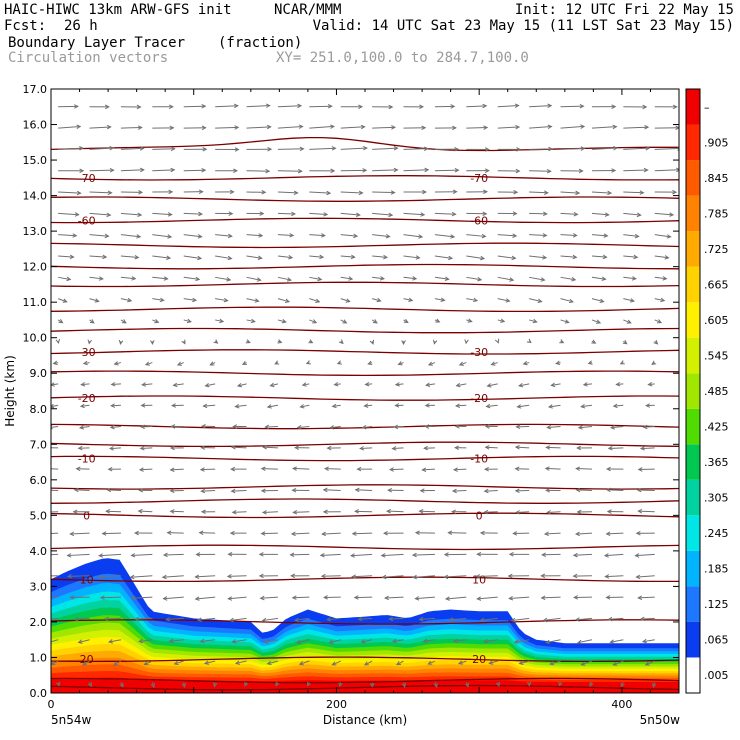  I want to click on contour-label: 10, so click(87, 579).